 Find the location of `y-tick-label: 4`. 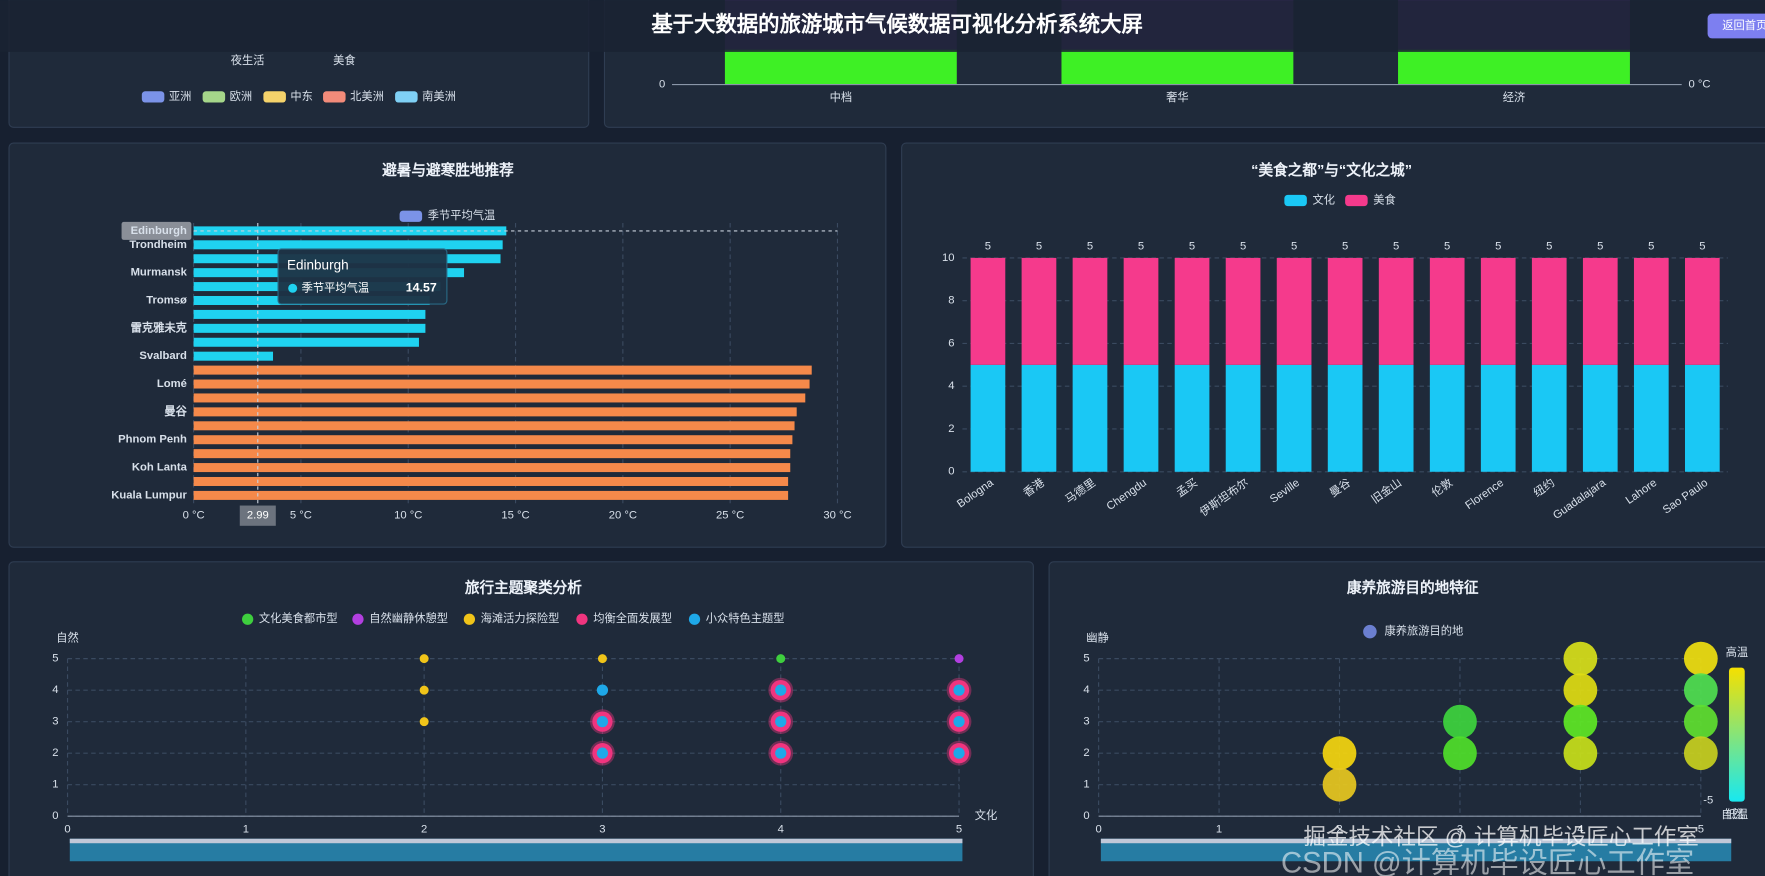

y-tick-label: 4 is located at coordinates (55, 690).